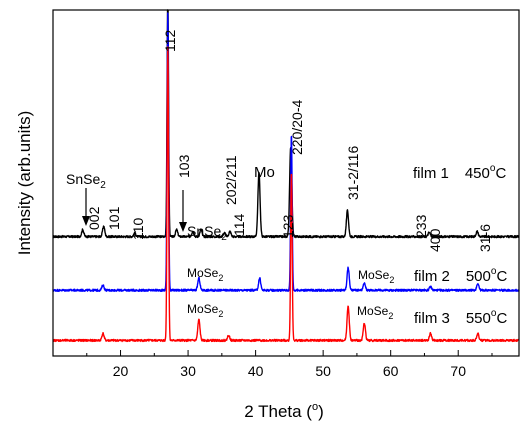  What do you see at coordinates (170, 40) in the screenshot?
I see `peak-label-112: 112` at bounding box center [170, 40].